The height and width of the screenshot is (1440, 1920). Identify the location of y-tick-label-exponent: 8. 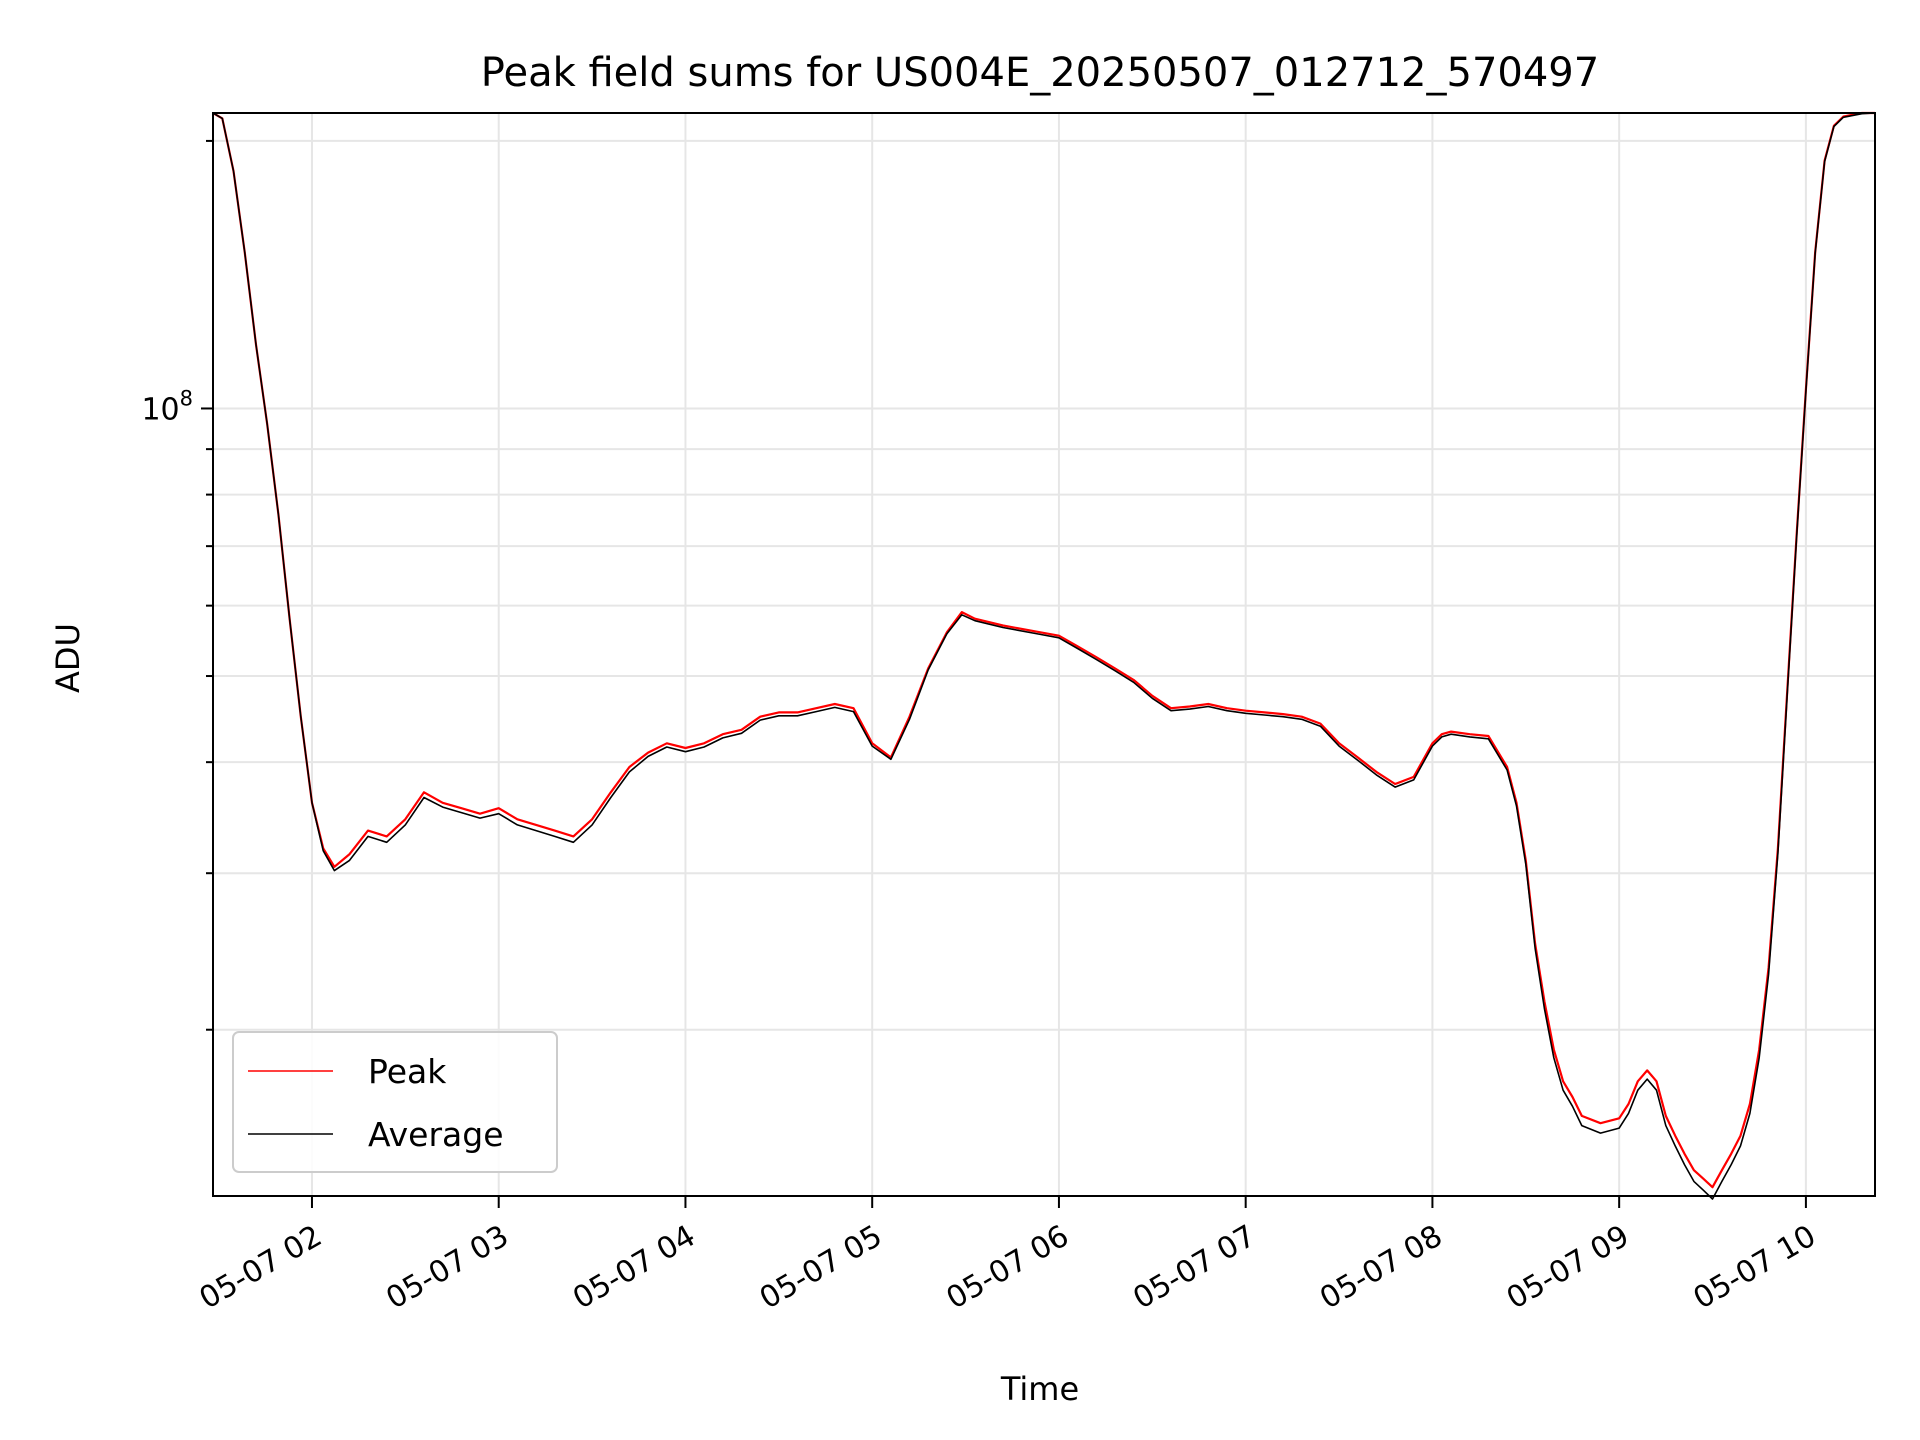
(186, 398).